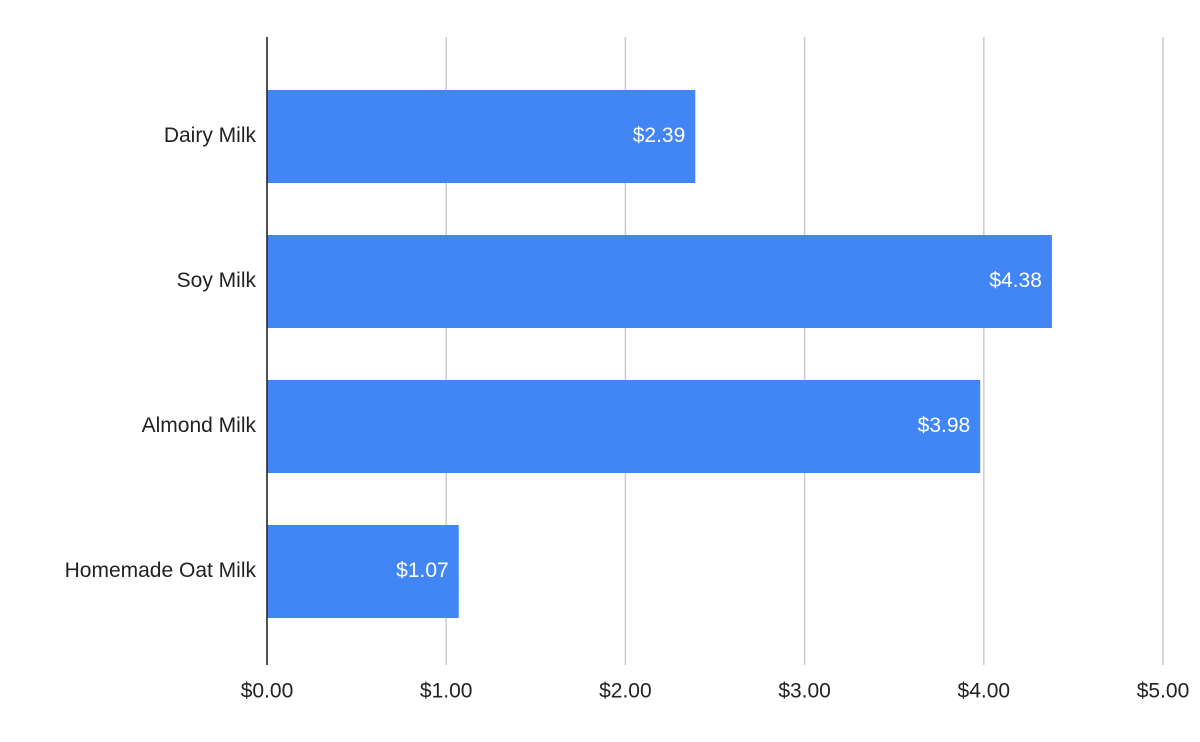 The width and height of the screenshot is (1200, 742). I want to click on x-tick-label: $5.00, so click(1163, 691).